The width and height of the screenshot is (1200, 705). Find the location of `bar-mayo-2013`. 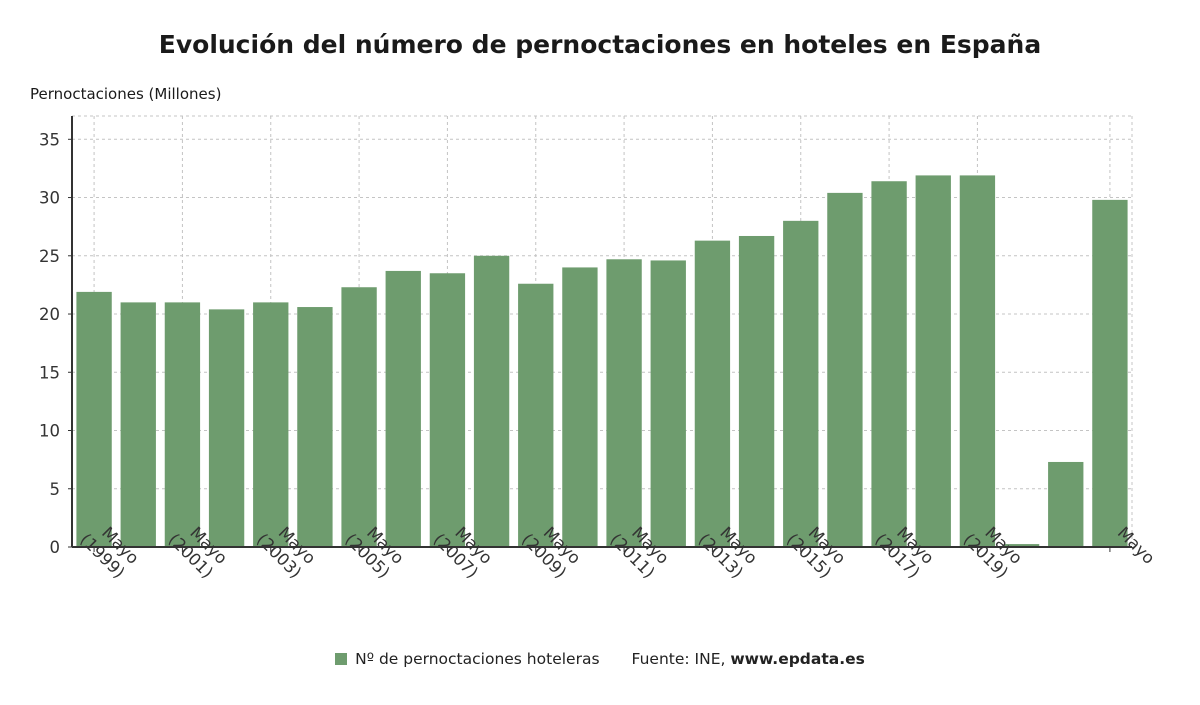

bar-mayo-2013 is located at coordinates (712, 393).